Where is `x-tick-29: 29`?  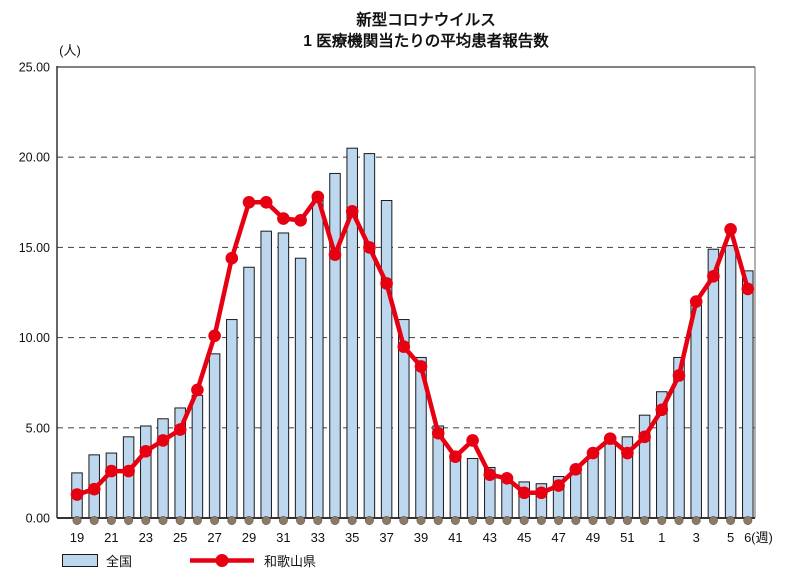
x-tick-29: 29 is located at coordinates (249, 537).